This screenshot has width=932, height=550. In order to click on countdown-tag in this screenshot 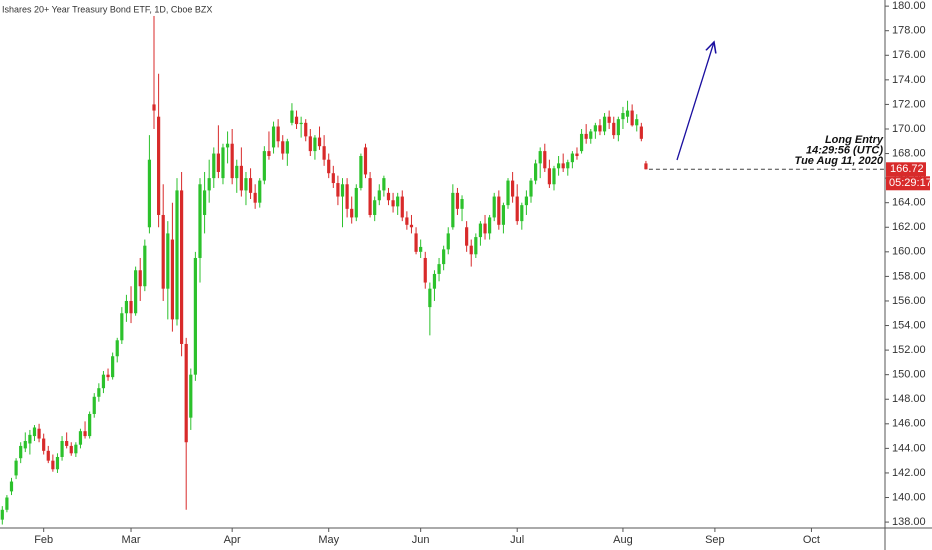, I will do `click(908, 183)`.